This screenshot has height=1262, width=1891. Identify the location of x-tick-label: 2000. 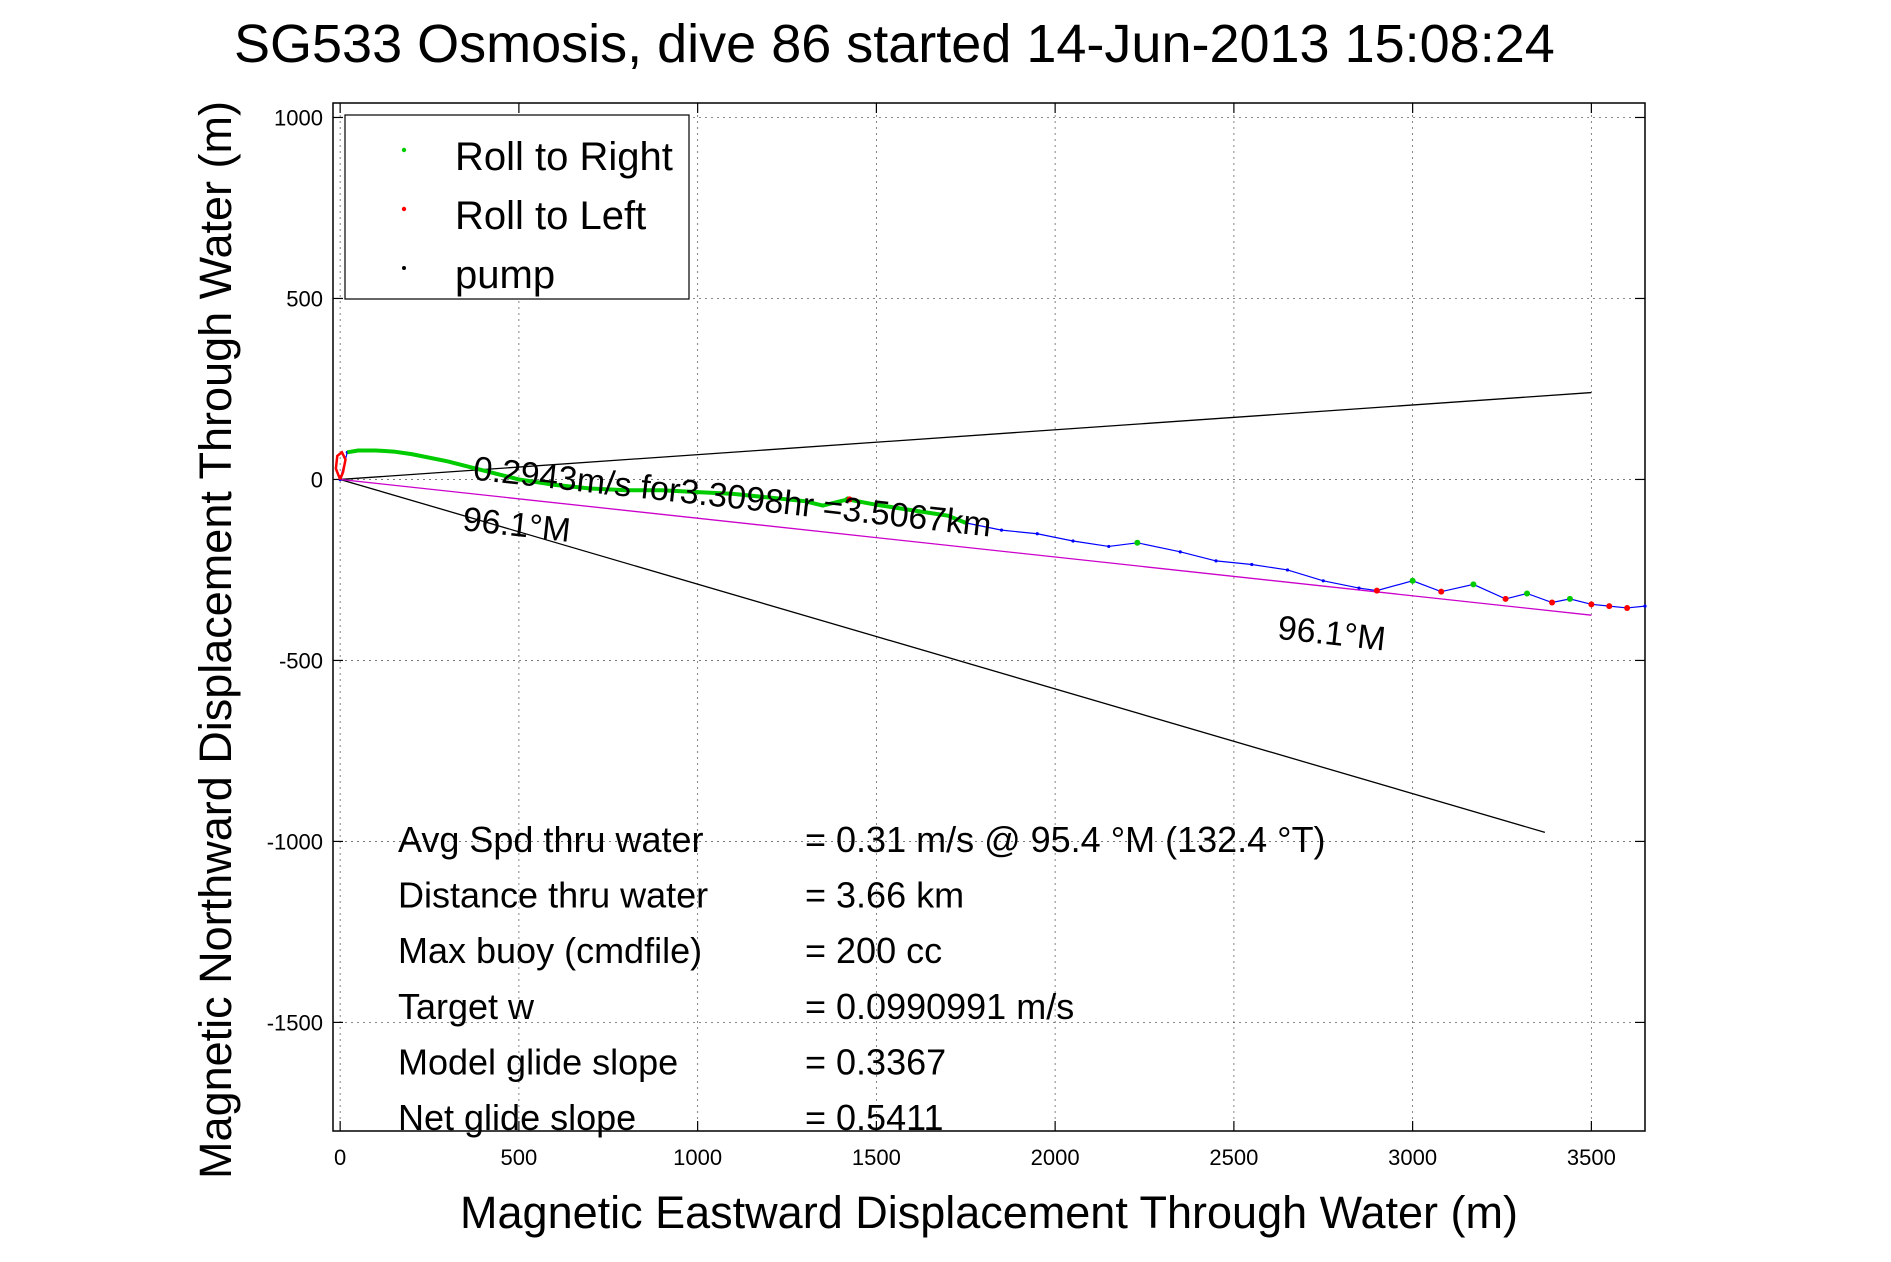
(1055, 1157).